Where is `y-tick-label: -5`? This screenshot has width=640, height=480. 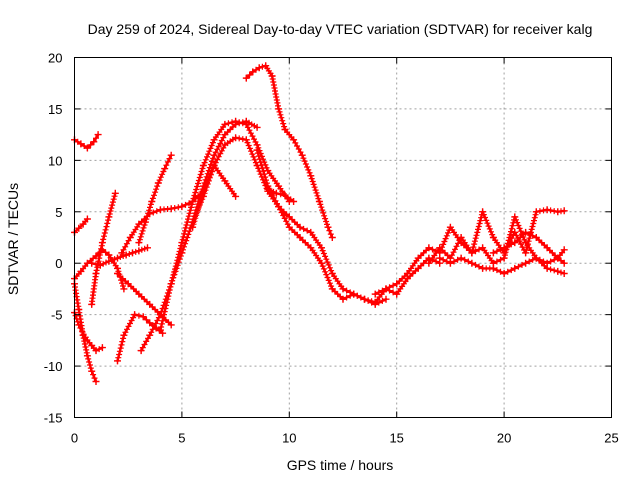
y-tick-label: -5 is located at coordinates (57, 315).